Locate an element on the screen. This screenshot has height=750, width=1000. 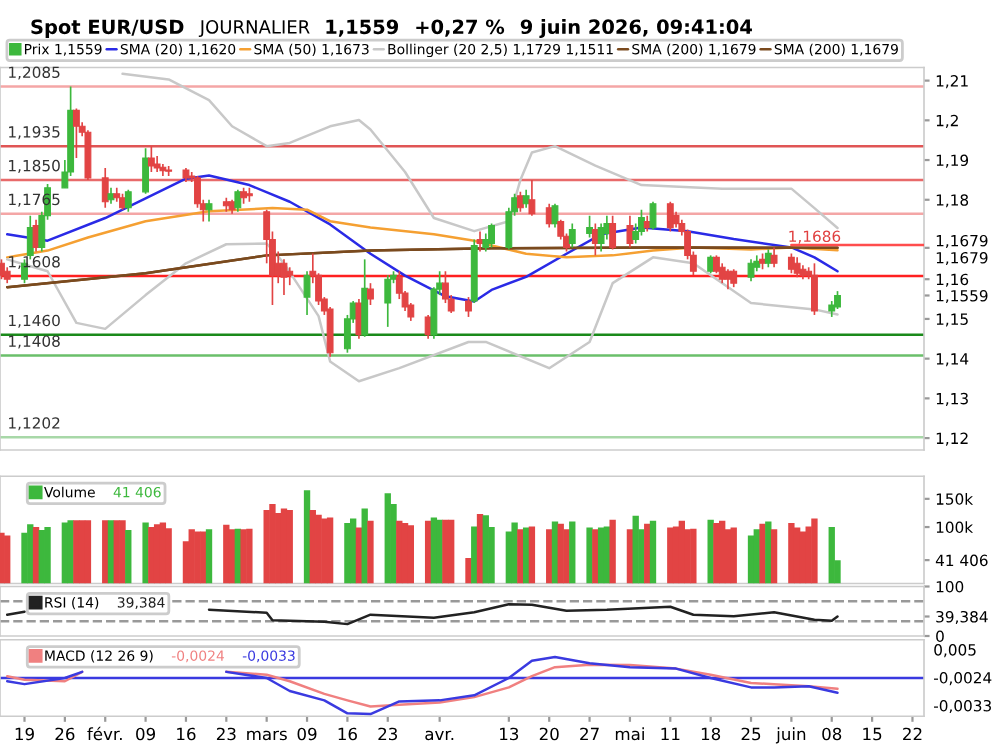
x-tick-label: mars is located at coordinates (267, 735).